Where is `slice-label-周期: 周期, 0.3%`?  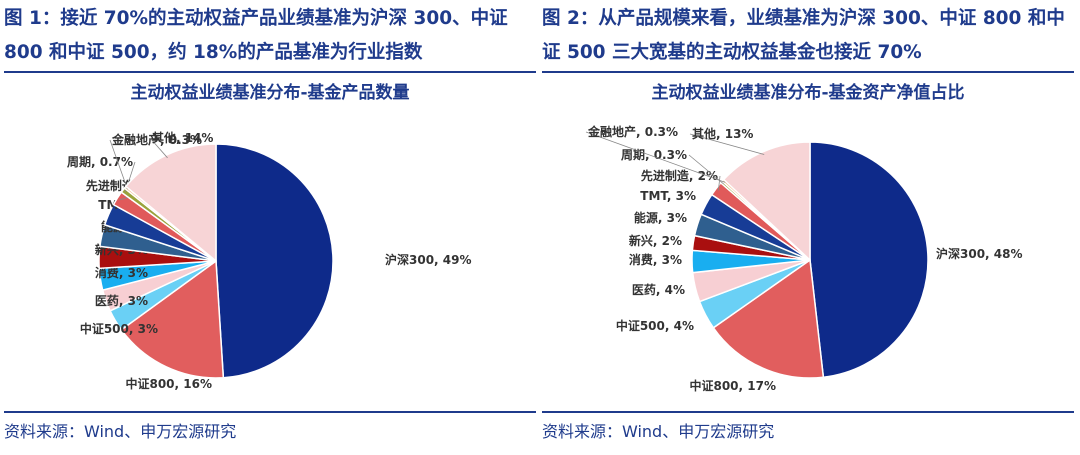 slice-label-周期: 周期, 0.3% is located at coordinates (654, 154).